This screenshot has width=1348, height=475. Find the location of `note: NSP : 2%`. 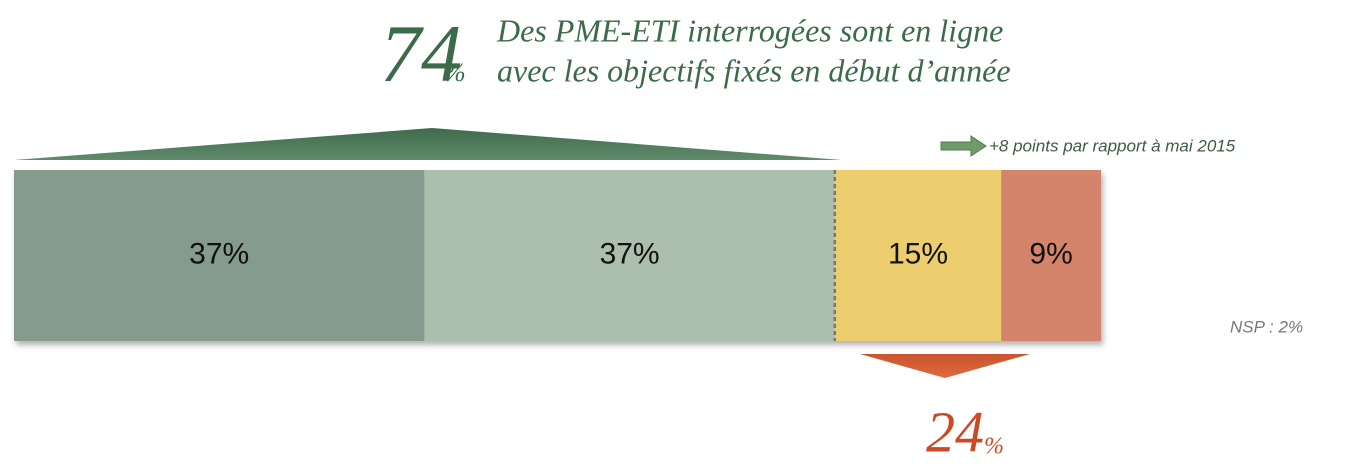

note: NSP : 2% is located at coordinates (1266, 326).